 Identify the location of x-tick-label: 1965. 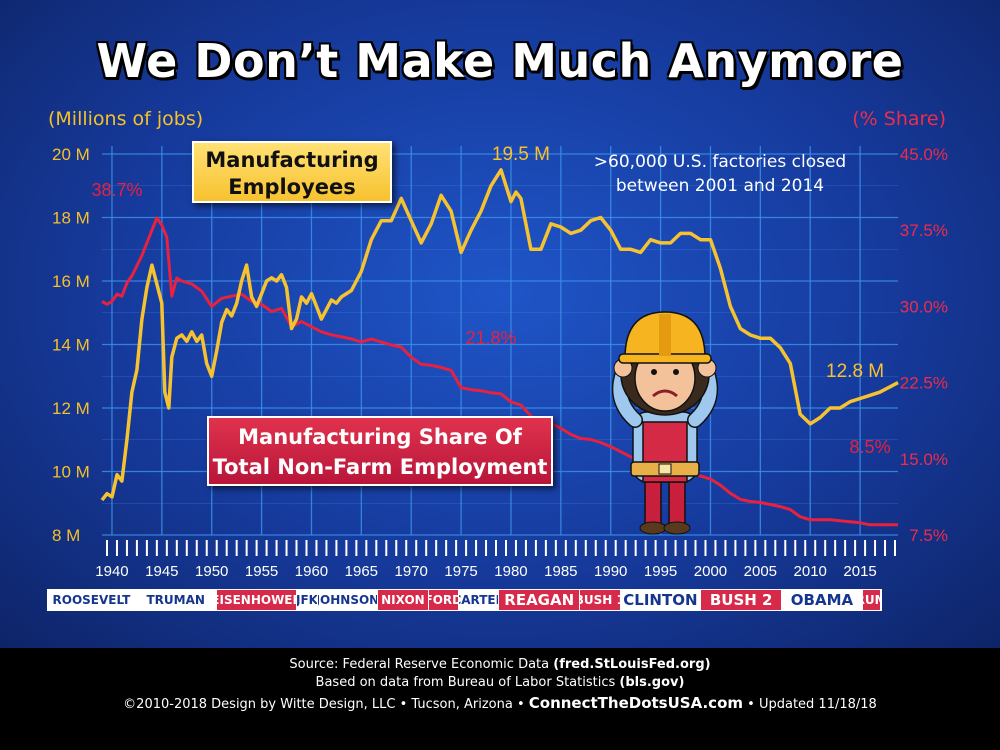
(361, 571).